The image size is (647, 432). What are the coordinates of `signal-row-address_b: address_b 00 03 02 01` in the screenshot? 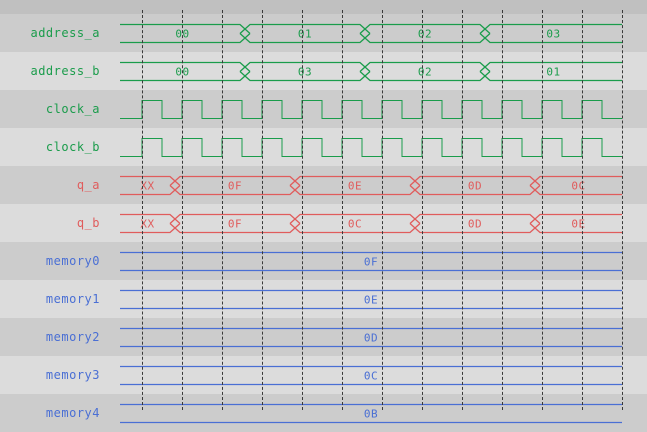 It's located at (323, 71).